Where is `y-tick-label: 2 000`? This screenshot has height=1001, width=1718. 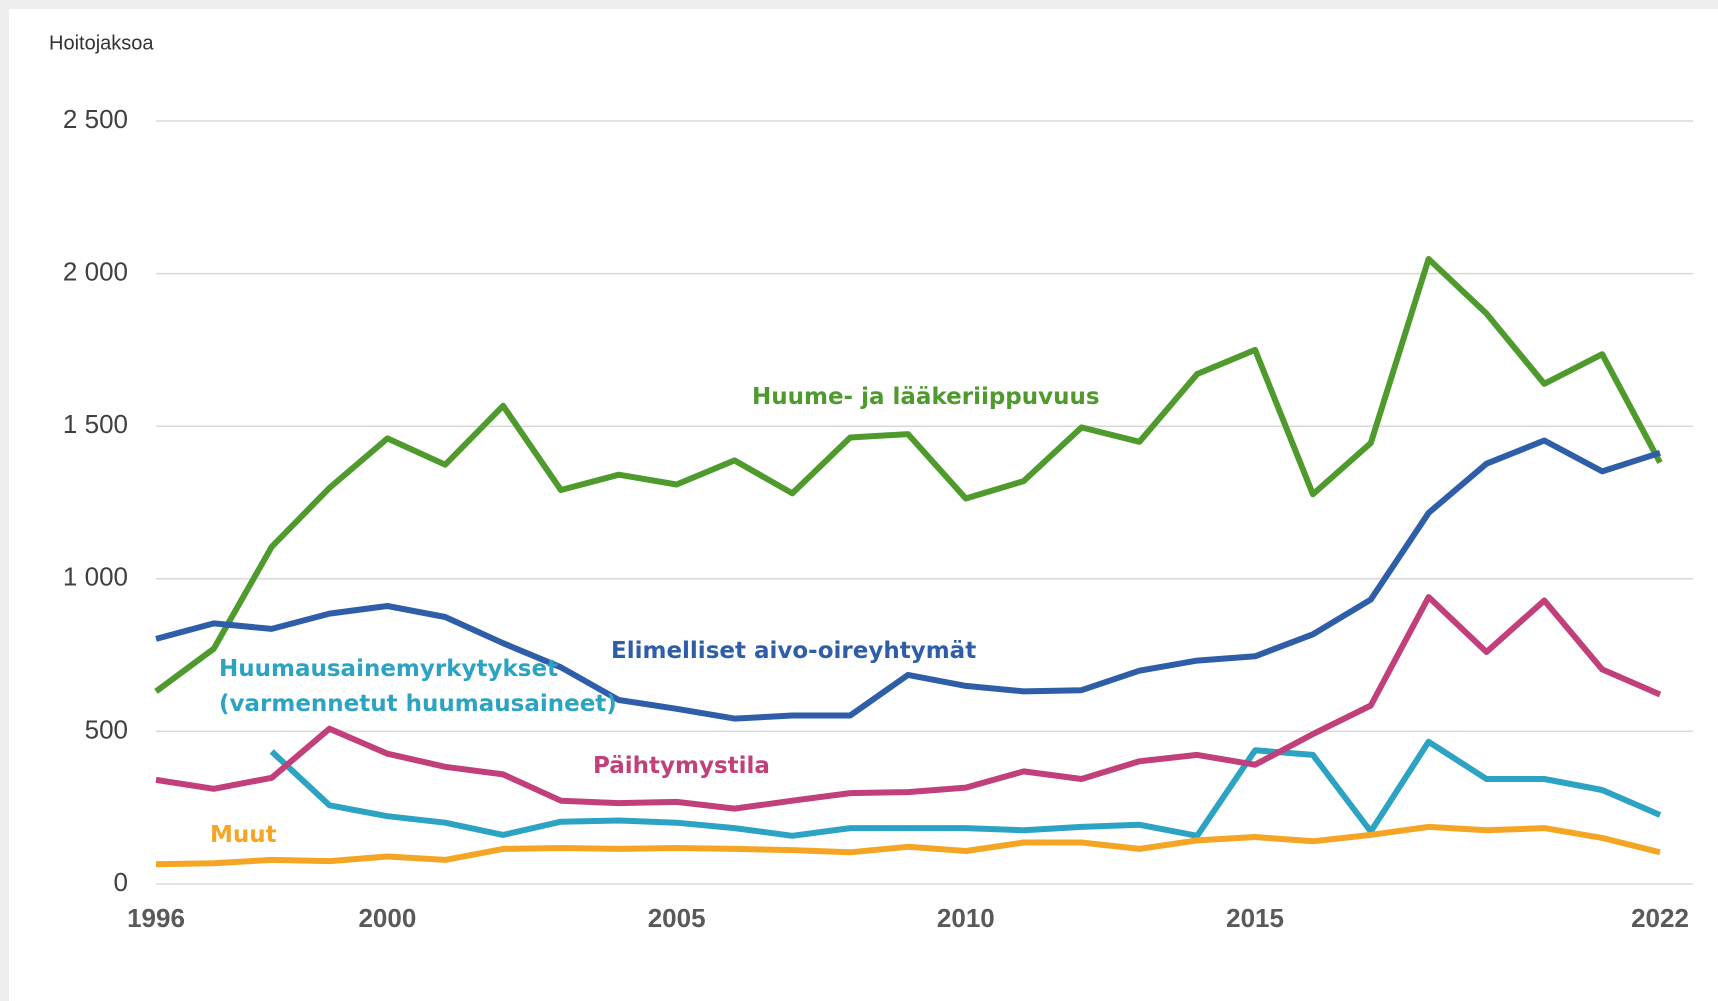
y-tick-label: 2 000 is located at coordinates (95, 271).